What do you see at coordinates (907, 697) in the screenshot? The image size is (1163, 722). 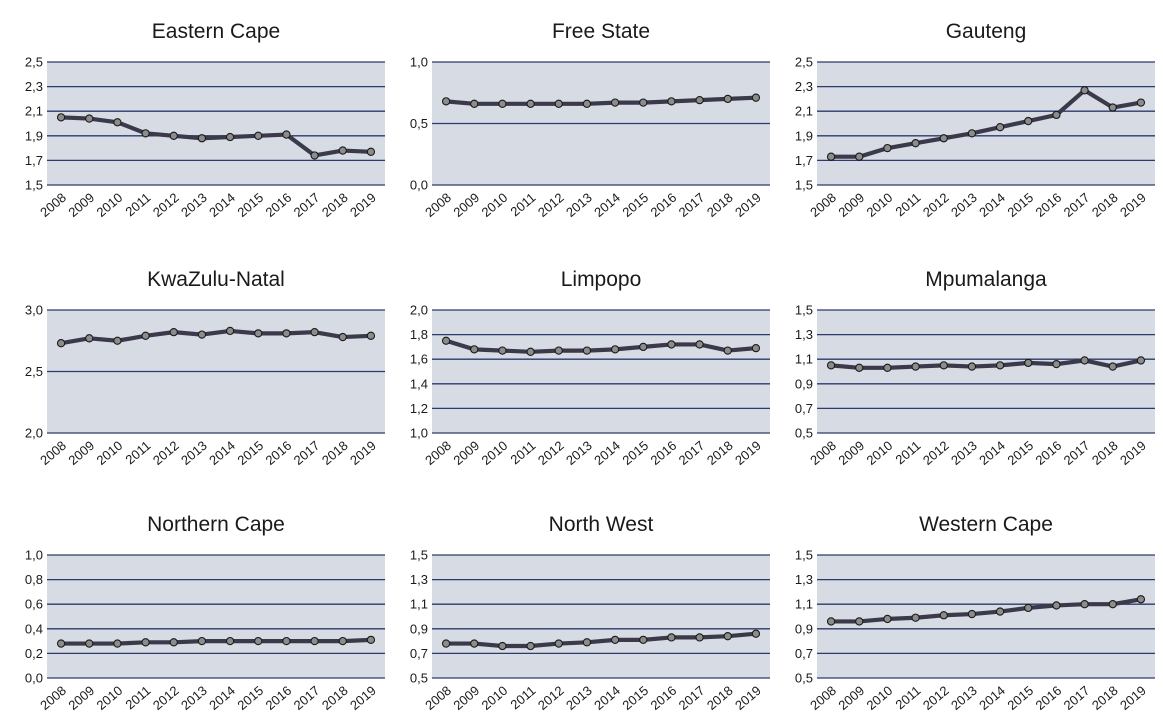 I see `x-tick-label: 2011` at bounding box center [907, 697].